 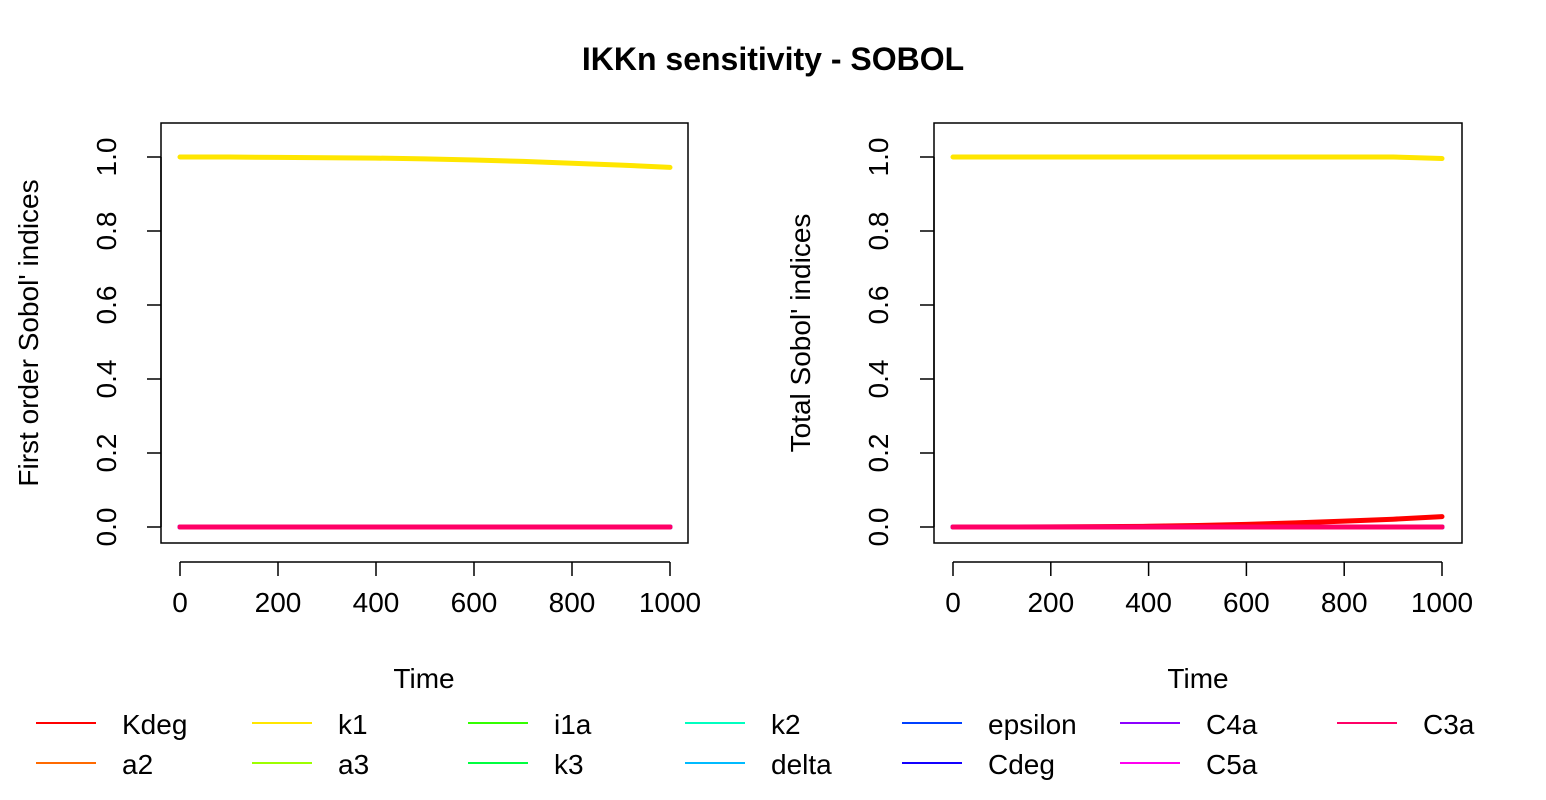 I want to click on legend-label: a3, so click(x=353, y=764).